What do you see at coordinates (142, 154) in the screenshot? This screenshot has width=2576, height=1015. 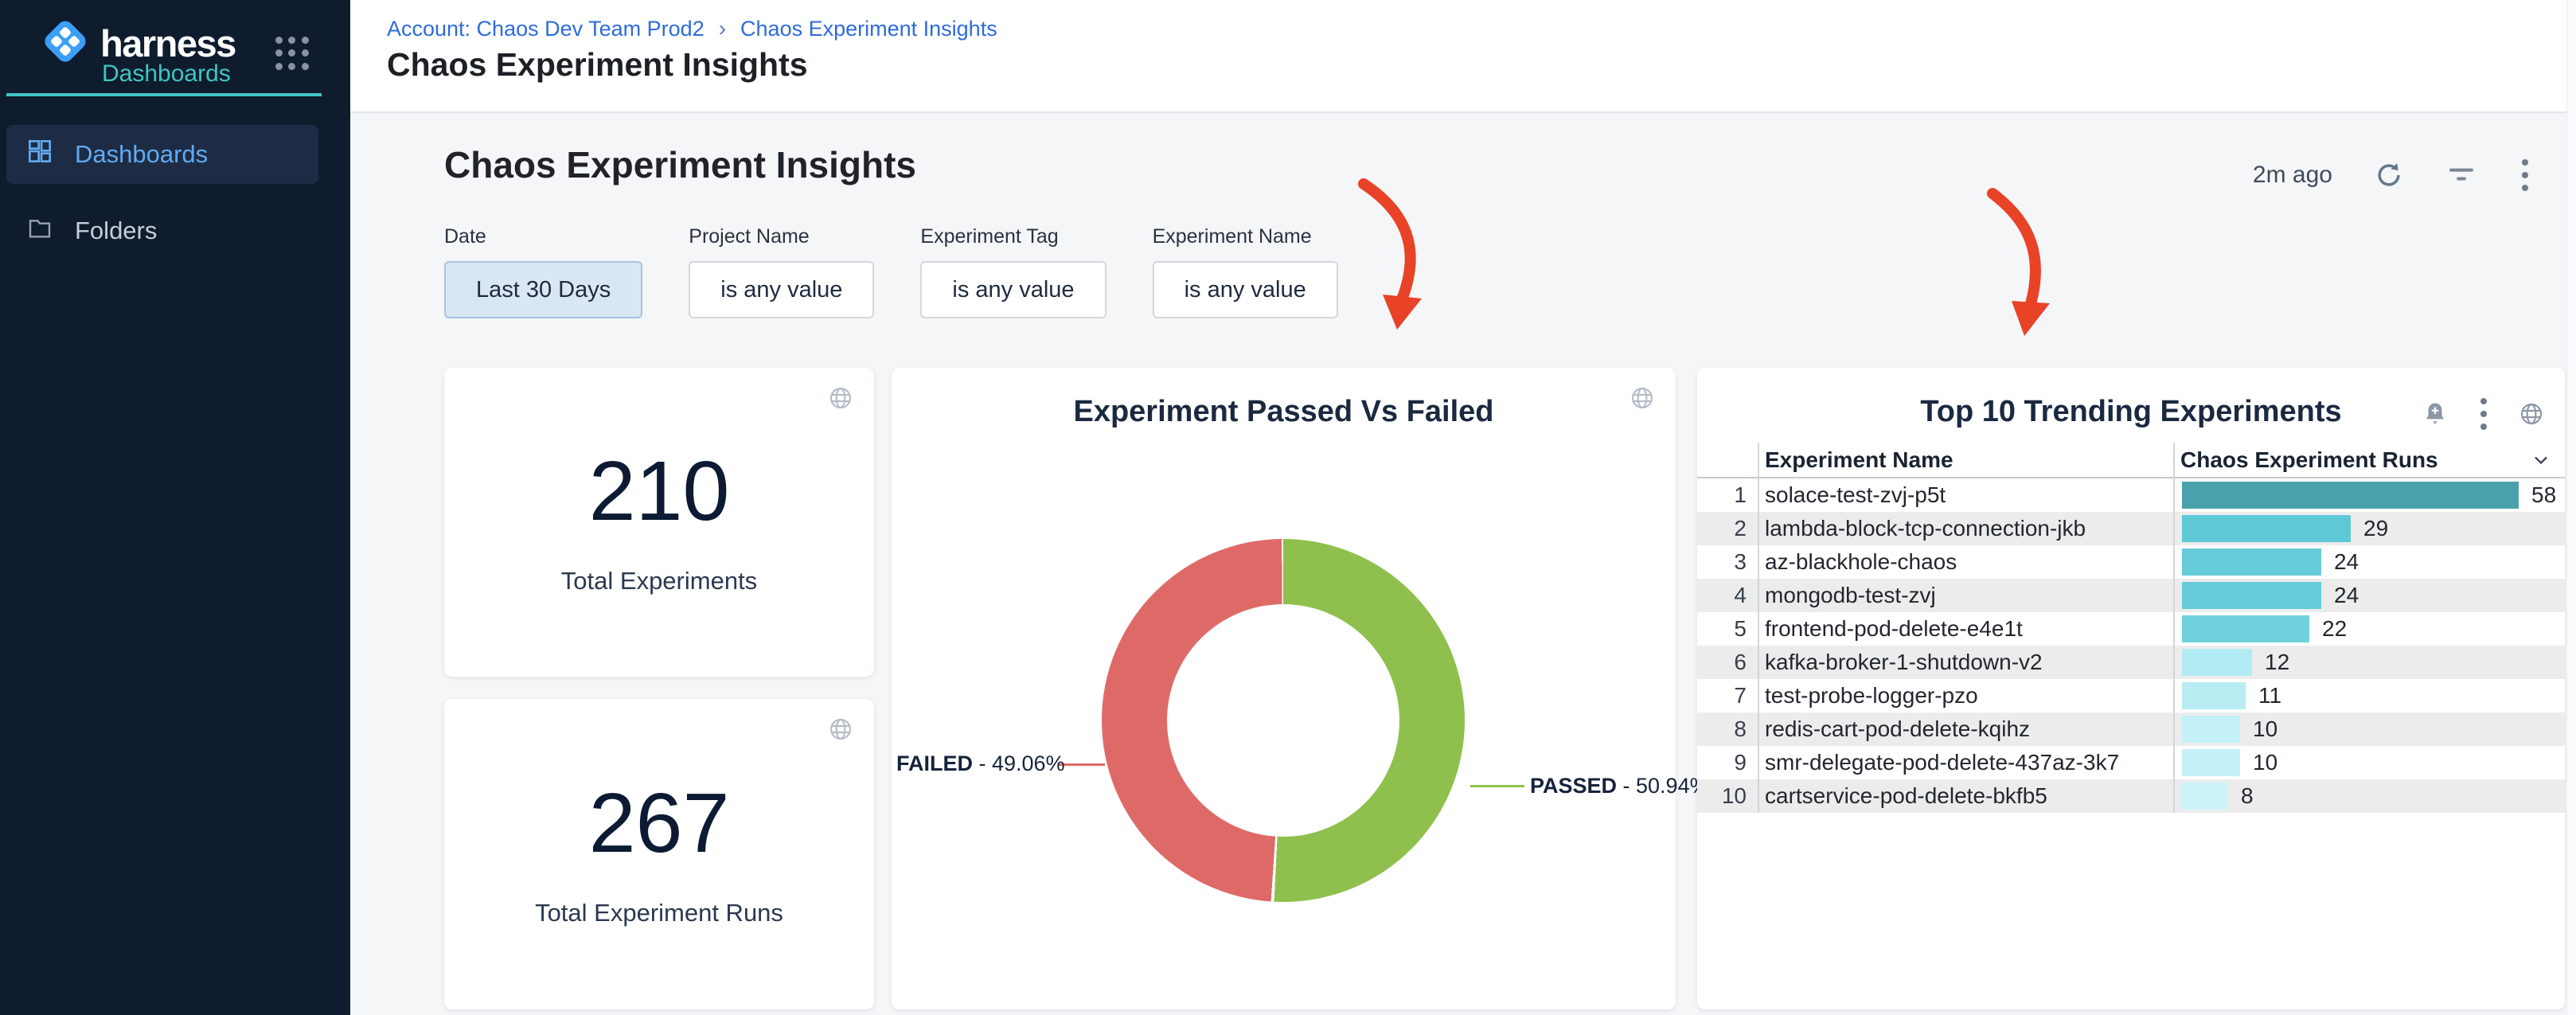 I see `sidebar-item-label: Dashboards` at bounding box center [142, 154].